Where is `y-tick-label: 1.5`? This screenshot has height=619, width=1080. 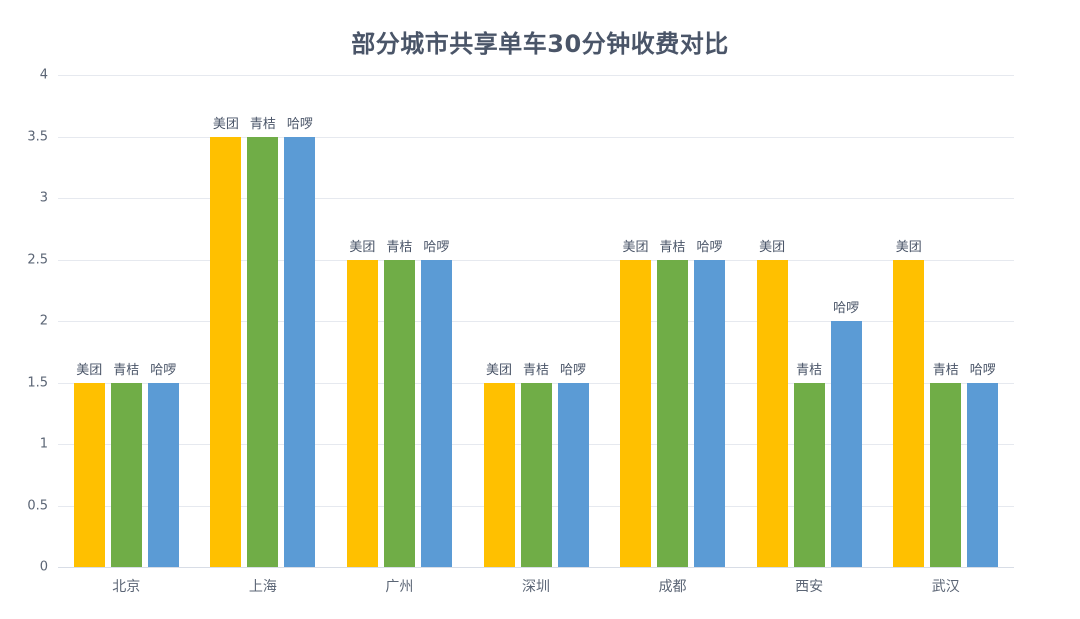 y-tick-label: 1.5 is located at coordinates (37, 382).